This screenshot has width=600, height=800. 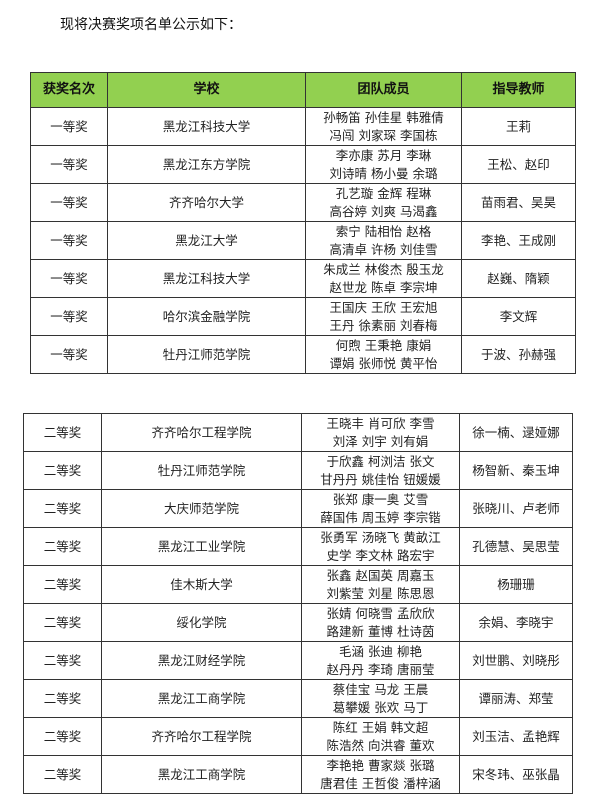 I want to click on member-line: 路建新 董博 杜诗茵, so click(x=380, y=631).